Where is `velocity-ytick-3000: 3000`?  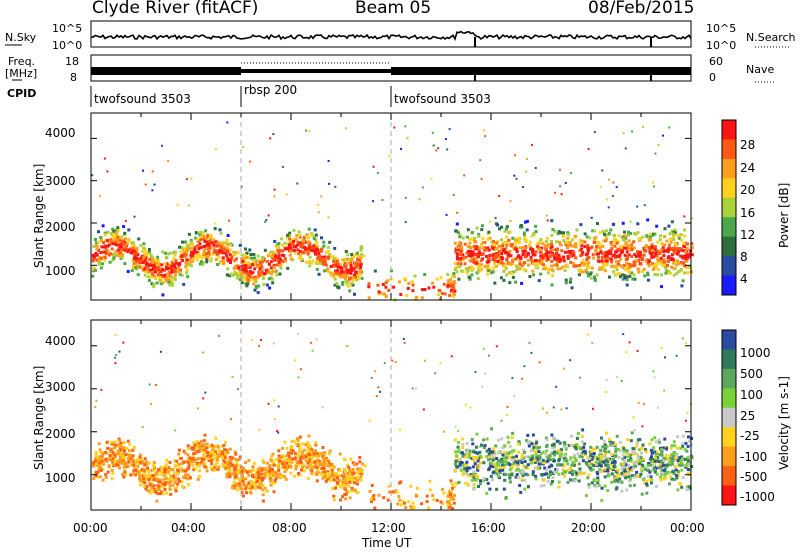
velocity-ytick-3000: 3000 is located at coordinates (60, 387).